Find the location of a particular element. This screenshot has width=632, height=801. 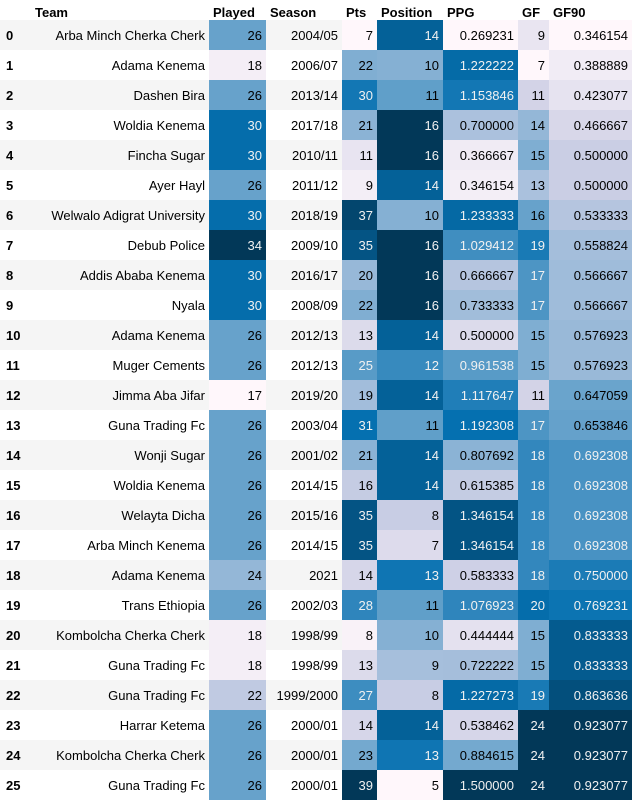

cell-played: 24 is located at coordinates (237, 575).